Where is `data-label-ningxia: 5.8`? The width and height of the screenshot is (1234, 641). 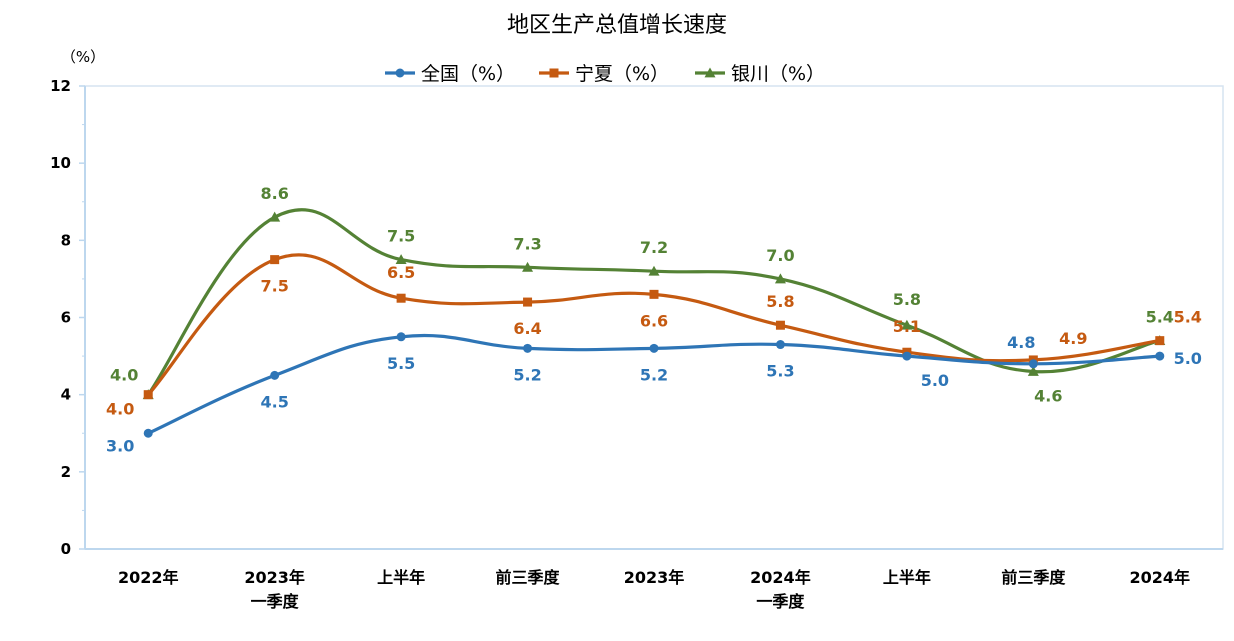
data-label-ningxia: 5.8 is located at coordinates (780, 301).